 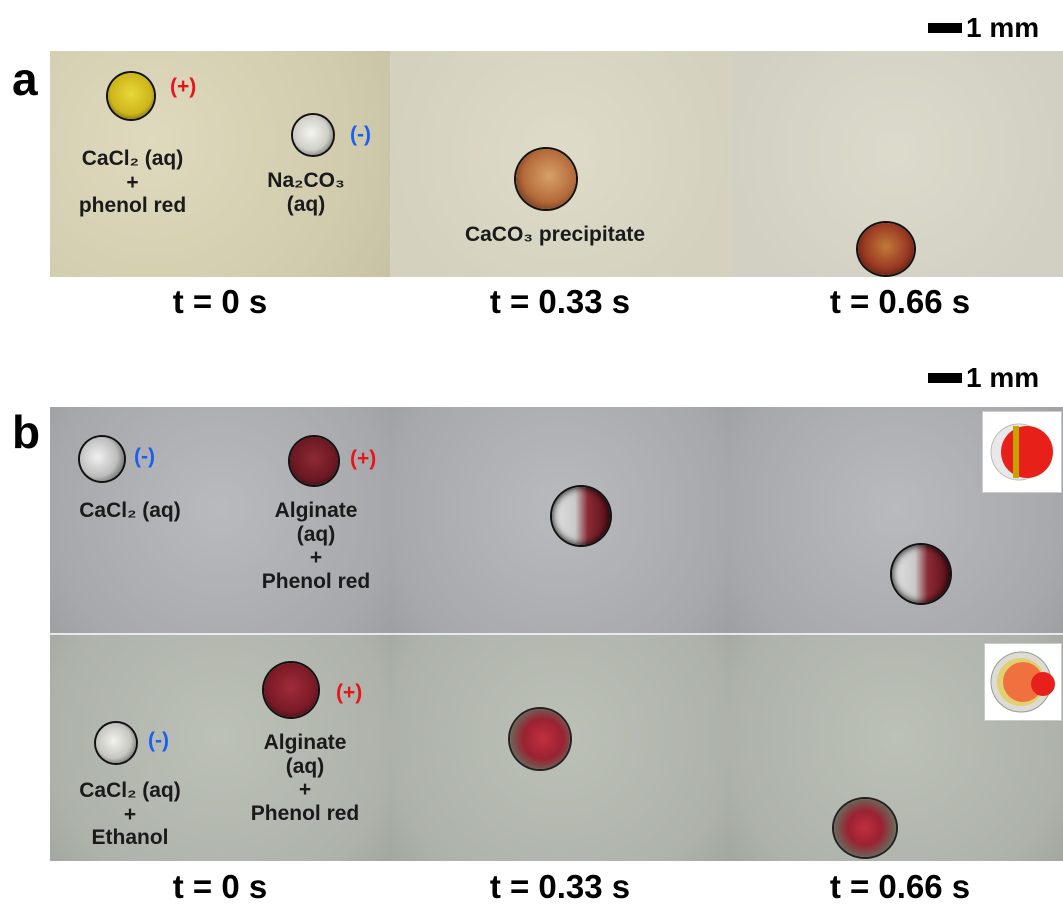 What do you see at coordinates (131, 96) in the screenshot?
I see `yellow-droplet` at bounding box center [131, 96].